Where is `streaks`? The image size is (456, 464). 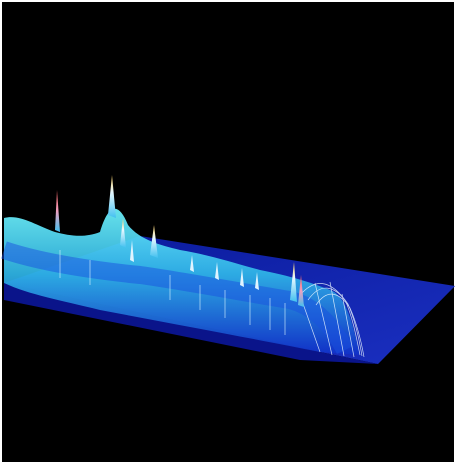 streaks is located at coordinates (172, 292).